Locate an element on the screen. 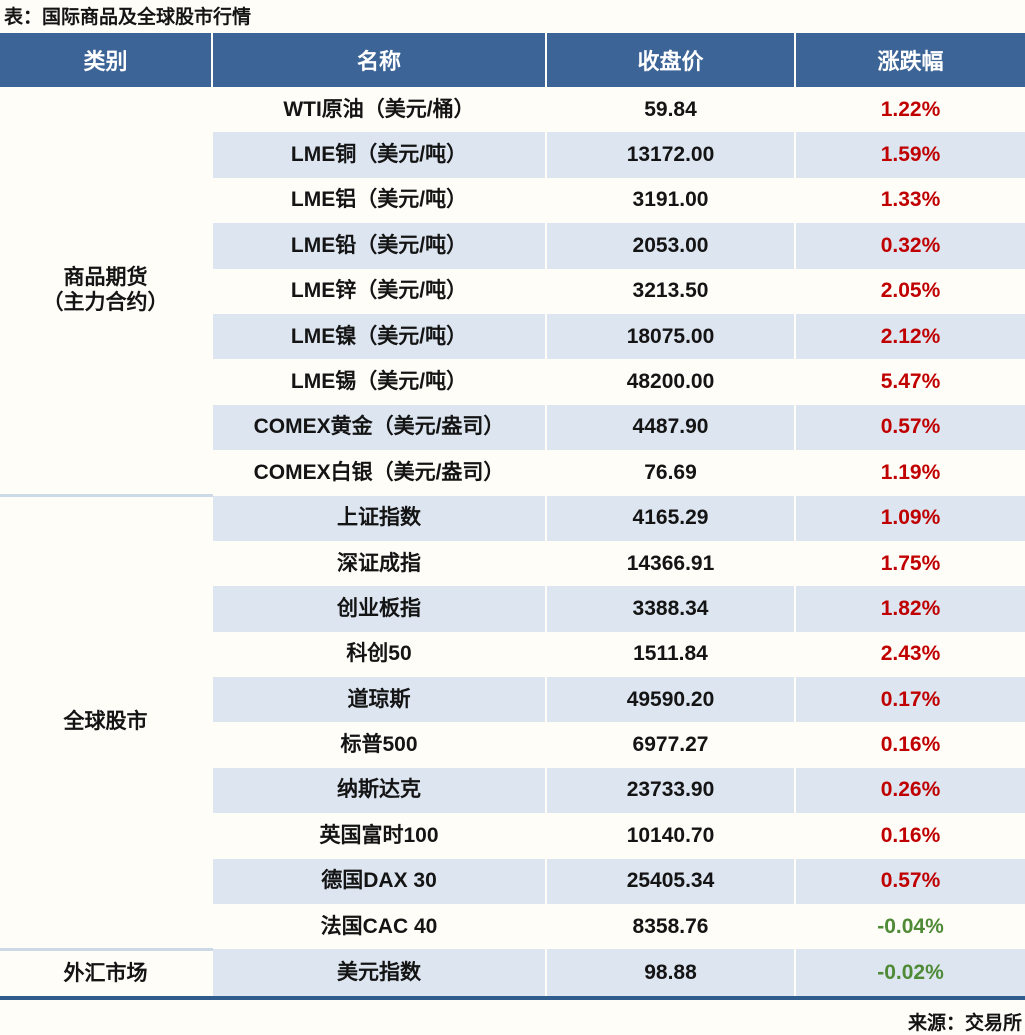 The image size is (1025, 1035). change-percent-cell: 1.82% is located at coordinates (909, 609).